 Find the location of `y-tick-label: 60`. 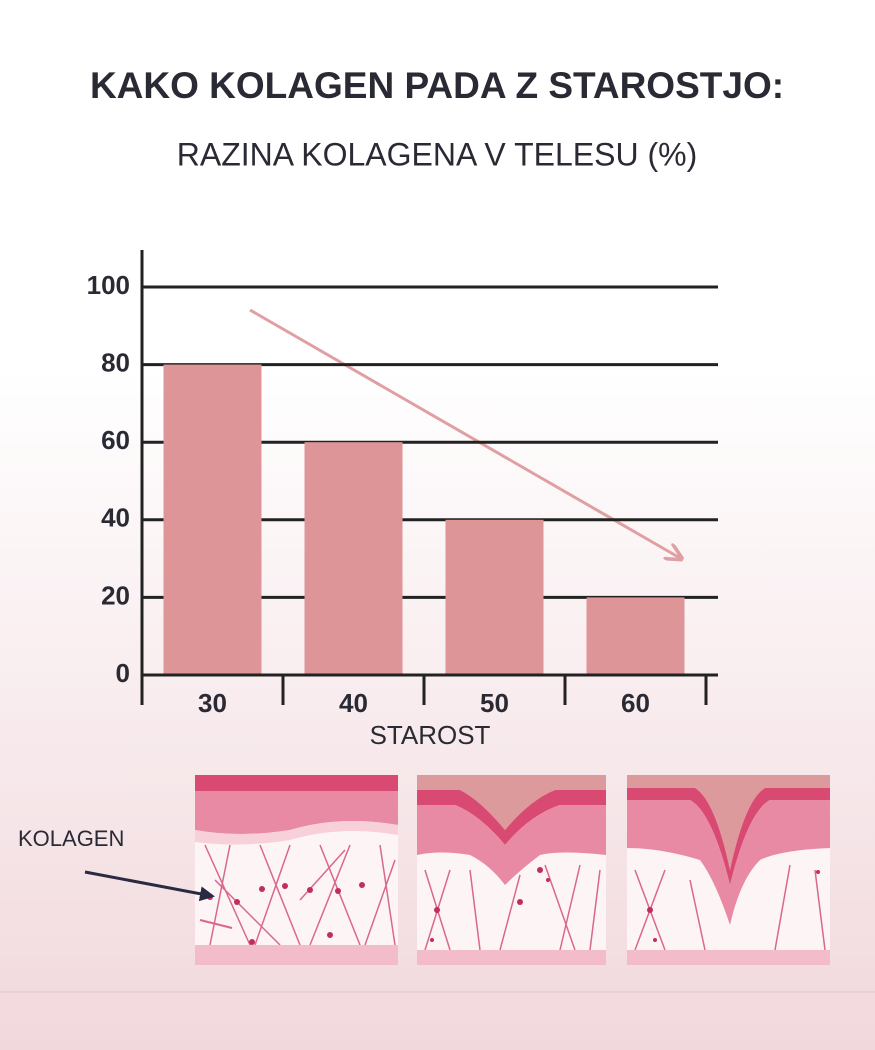

y-tick-label: 60 is located at coordinates (115, 440).